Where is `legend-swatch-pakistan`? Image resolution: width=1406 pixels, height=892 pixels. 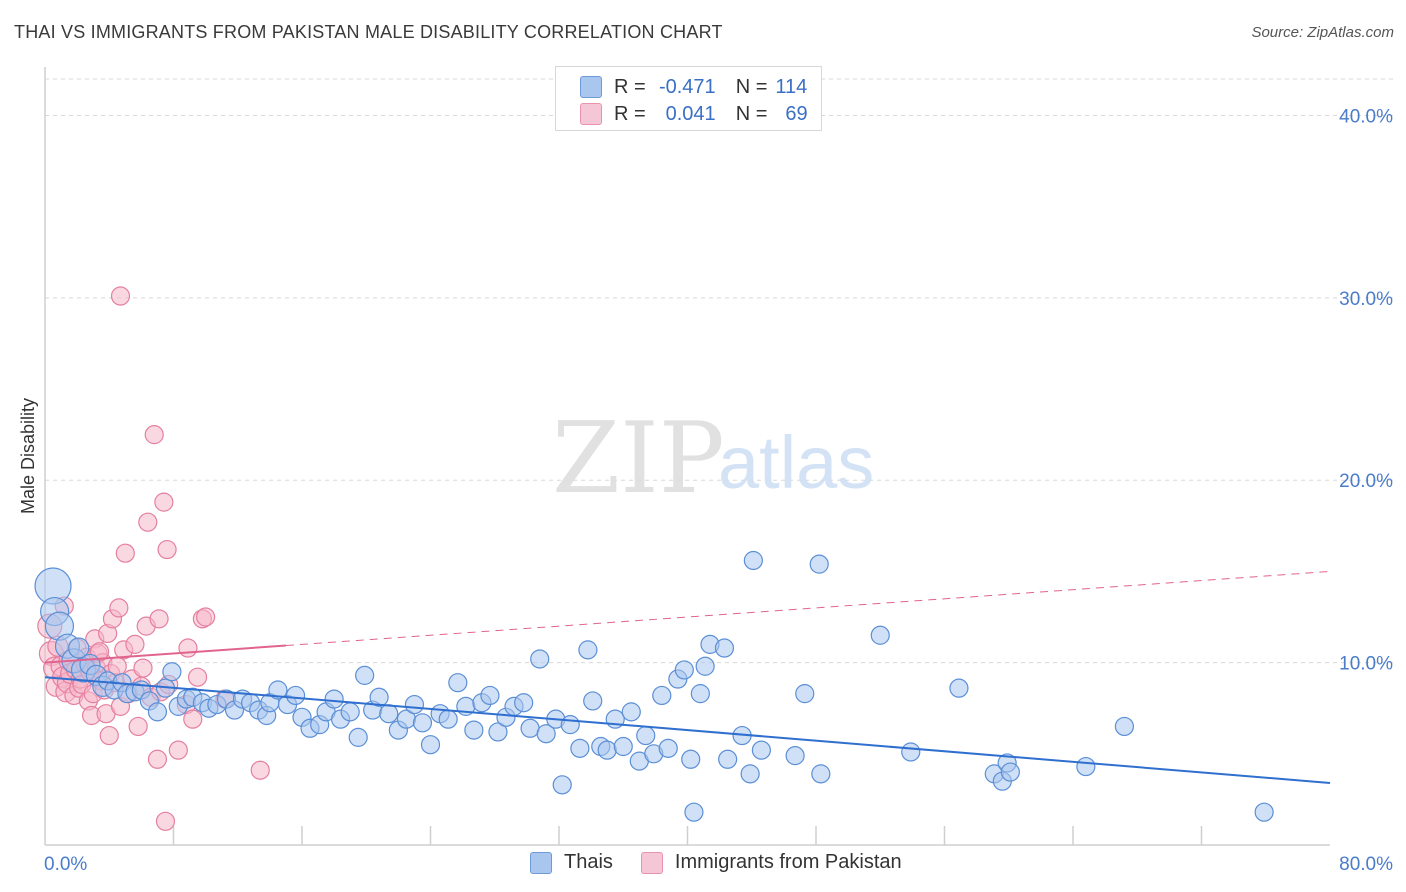
legend-swatch-pakistan is located at coordinates (591, 114).